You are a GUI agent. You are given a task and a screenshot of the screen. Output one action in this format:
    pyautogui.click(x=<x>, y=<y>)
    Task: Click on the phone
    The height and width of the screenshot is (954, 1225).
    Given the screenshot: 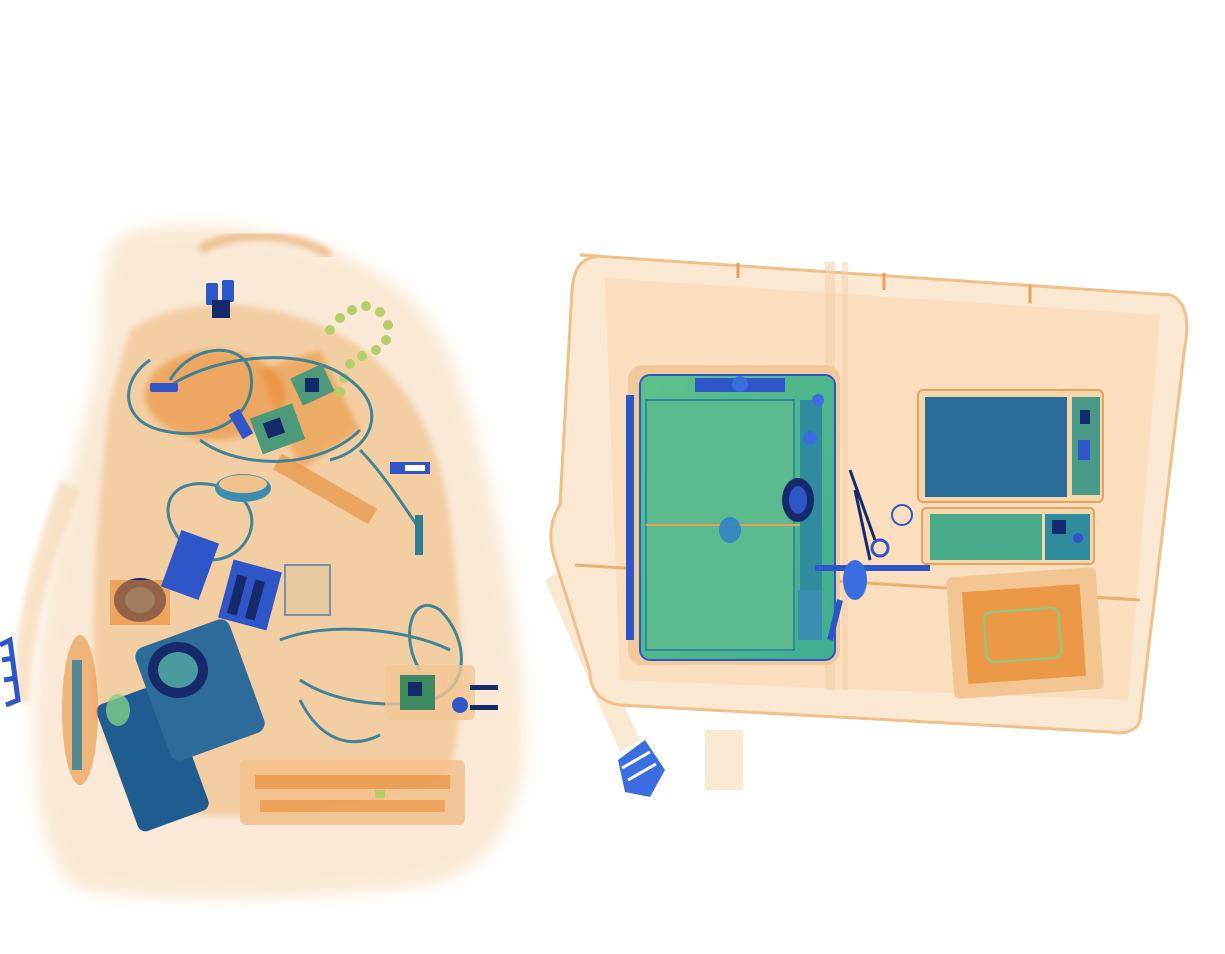 What is the action you would take?
    pyautogui.click(x=1010, y=446)
    